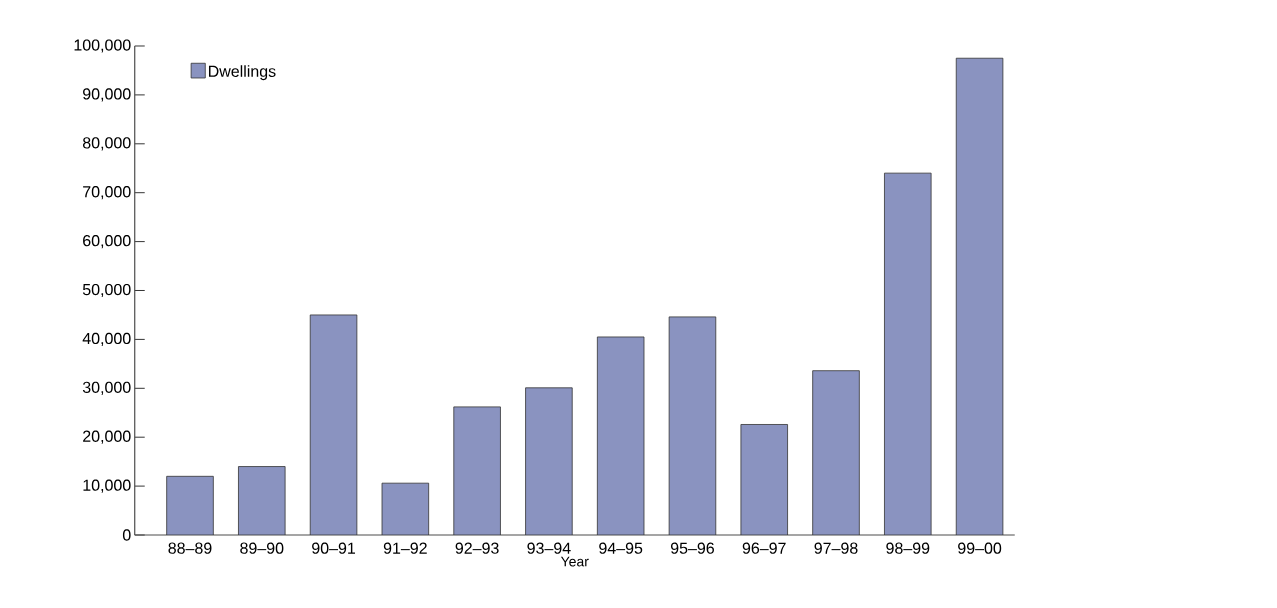 The height and width of the screenshot is (608, 1277). What do you see at coordinates (107, 437) in the screenshot?
I see `y-tick-label: 20,000` at bounding box center [107, 437].